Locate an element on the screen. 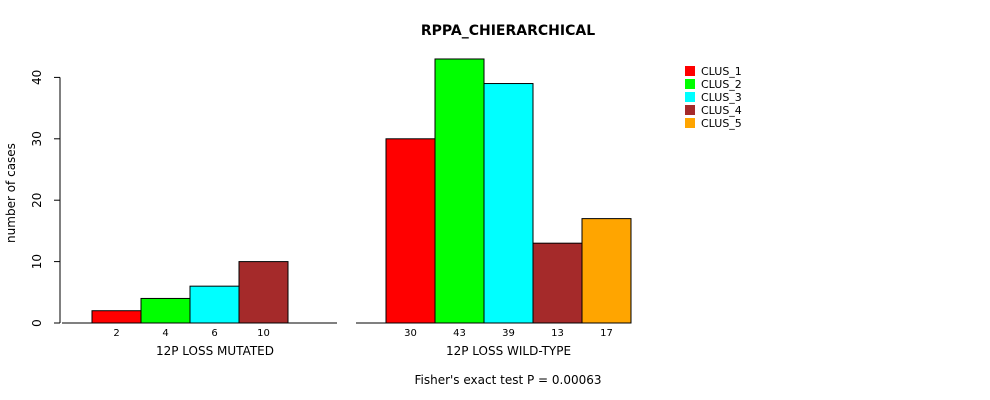  y-axis: 0 10 20 30 40 is located at coordinates (45, 198).